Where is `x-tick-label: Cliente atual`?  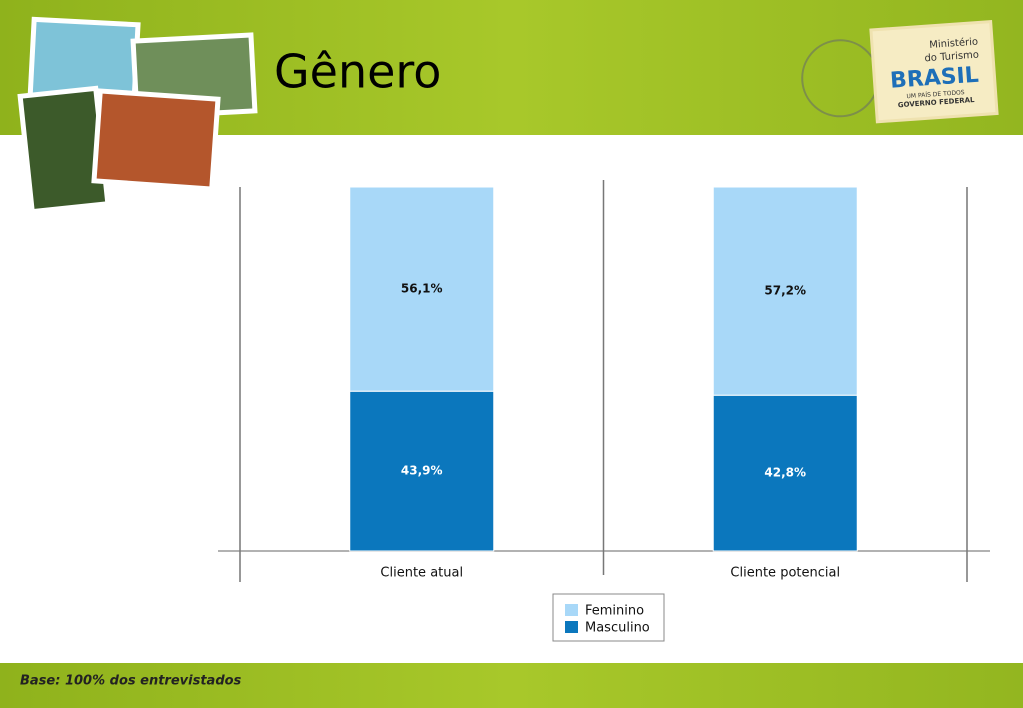
x-tick-label: Cliente atual is located at coordinates (421, 573).